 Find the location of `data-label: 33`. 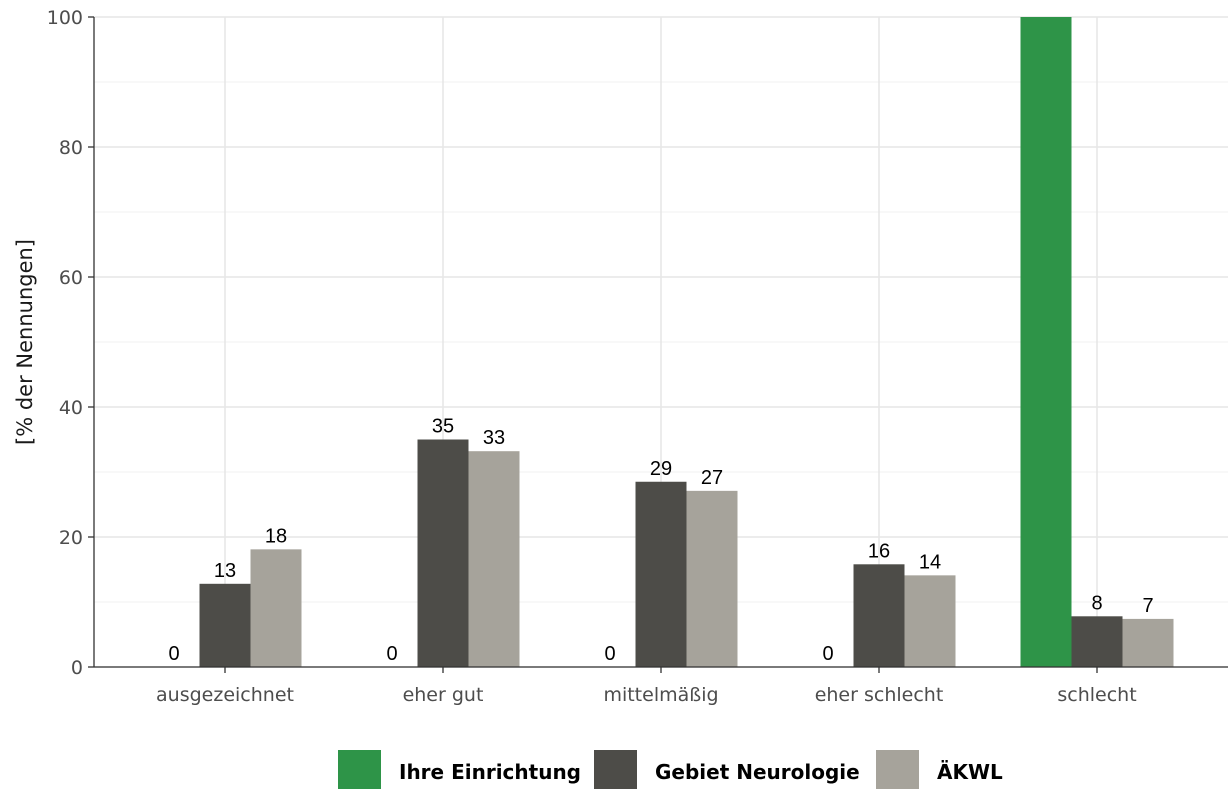

data-label: 33 is located at coordinates (494, 438).